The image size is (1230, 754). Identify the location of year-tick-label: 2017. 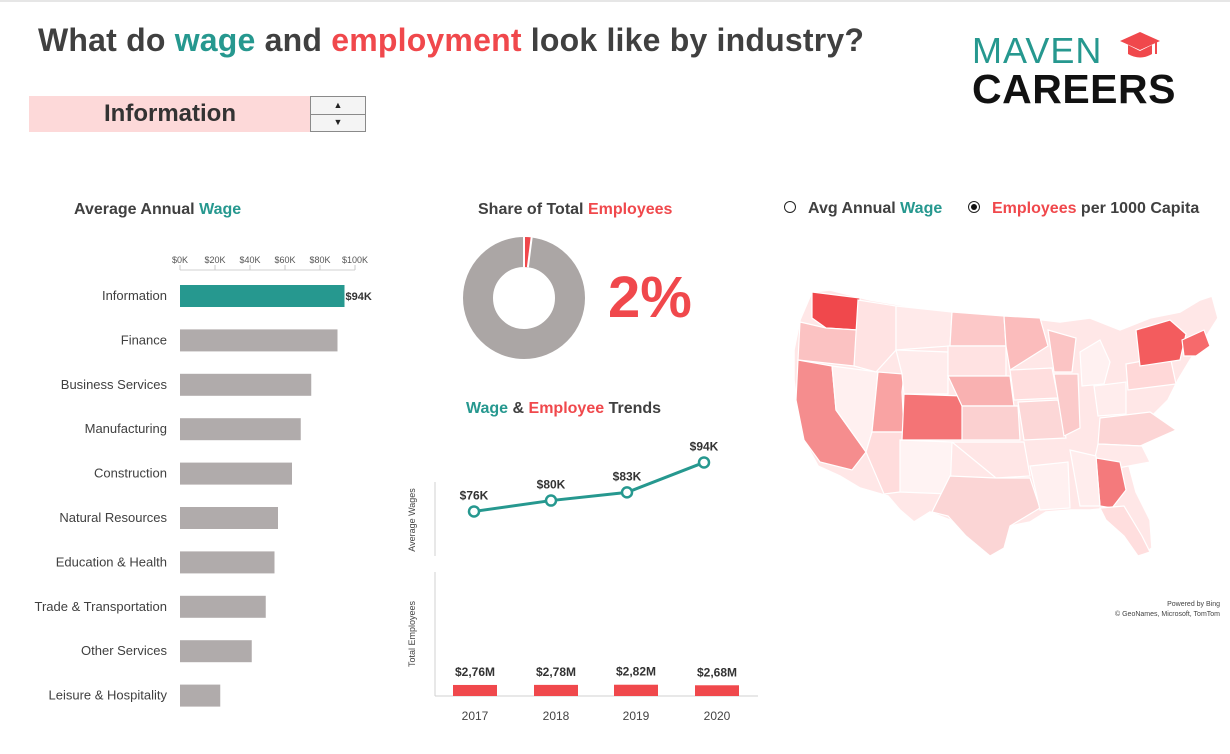
(475, 716).